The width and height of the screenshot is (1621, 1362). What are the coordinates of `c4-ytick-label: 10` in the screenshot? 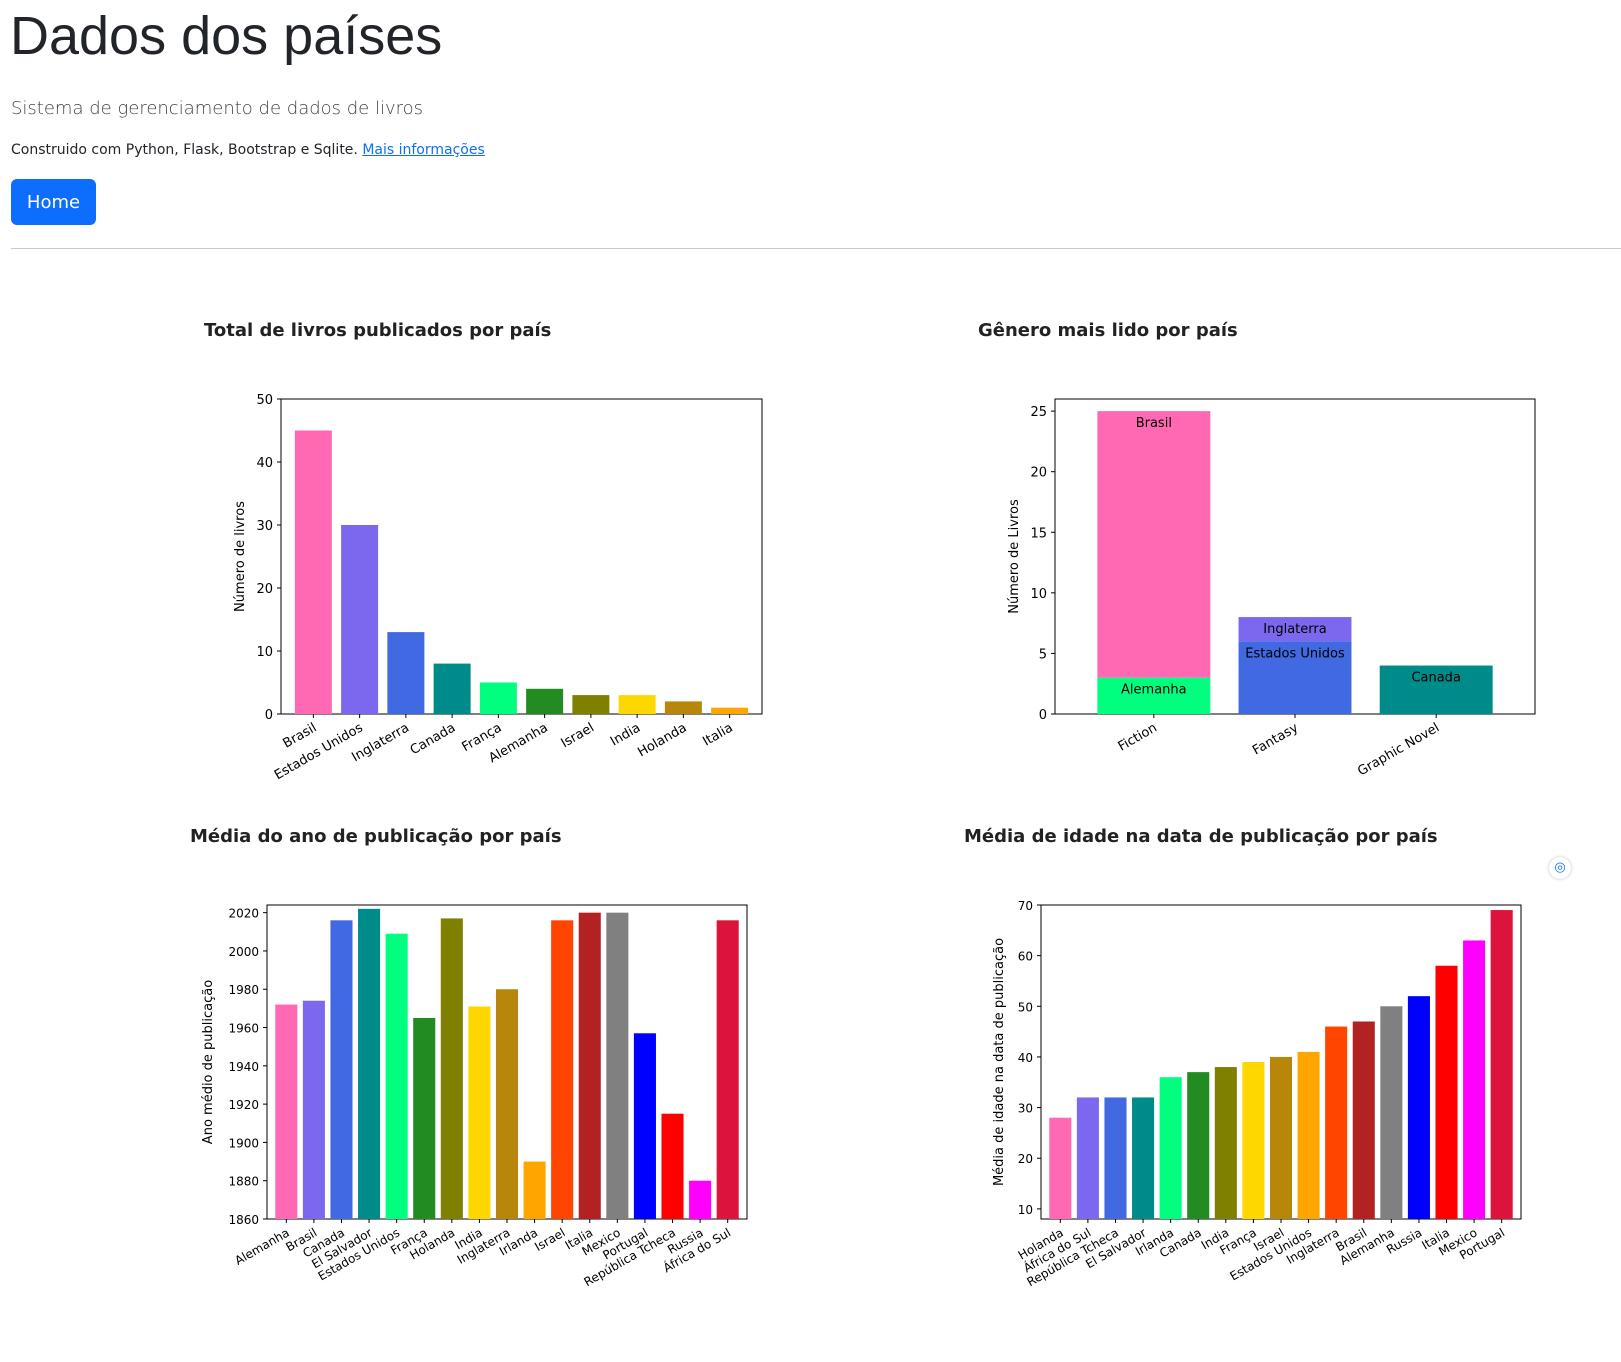 It's located at (1025, 1210).